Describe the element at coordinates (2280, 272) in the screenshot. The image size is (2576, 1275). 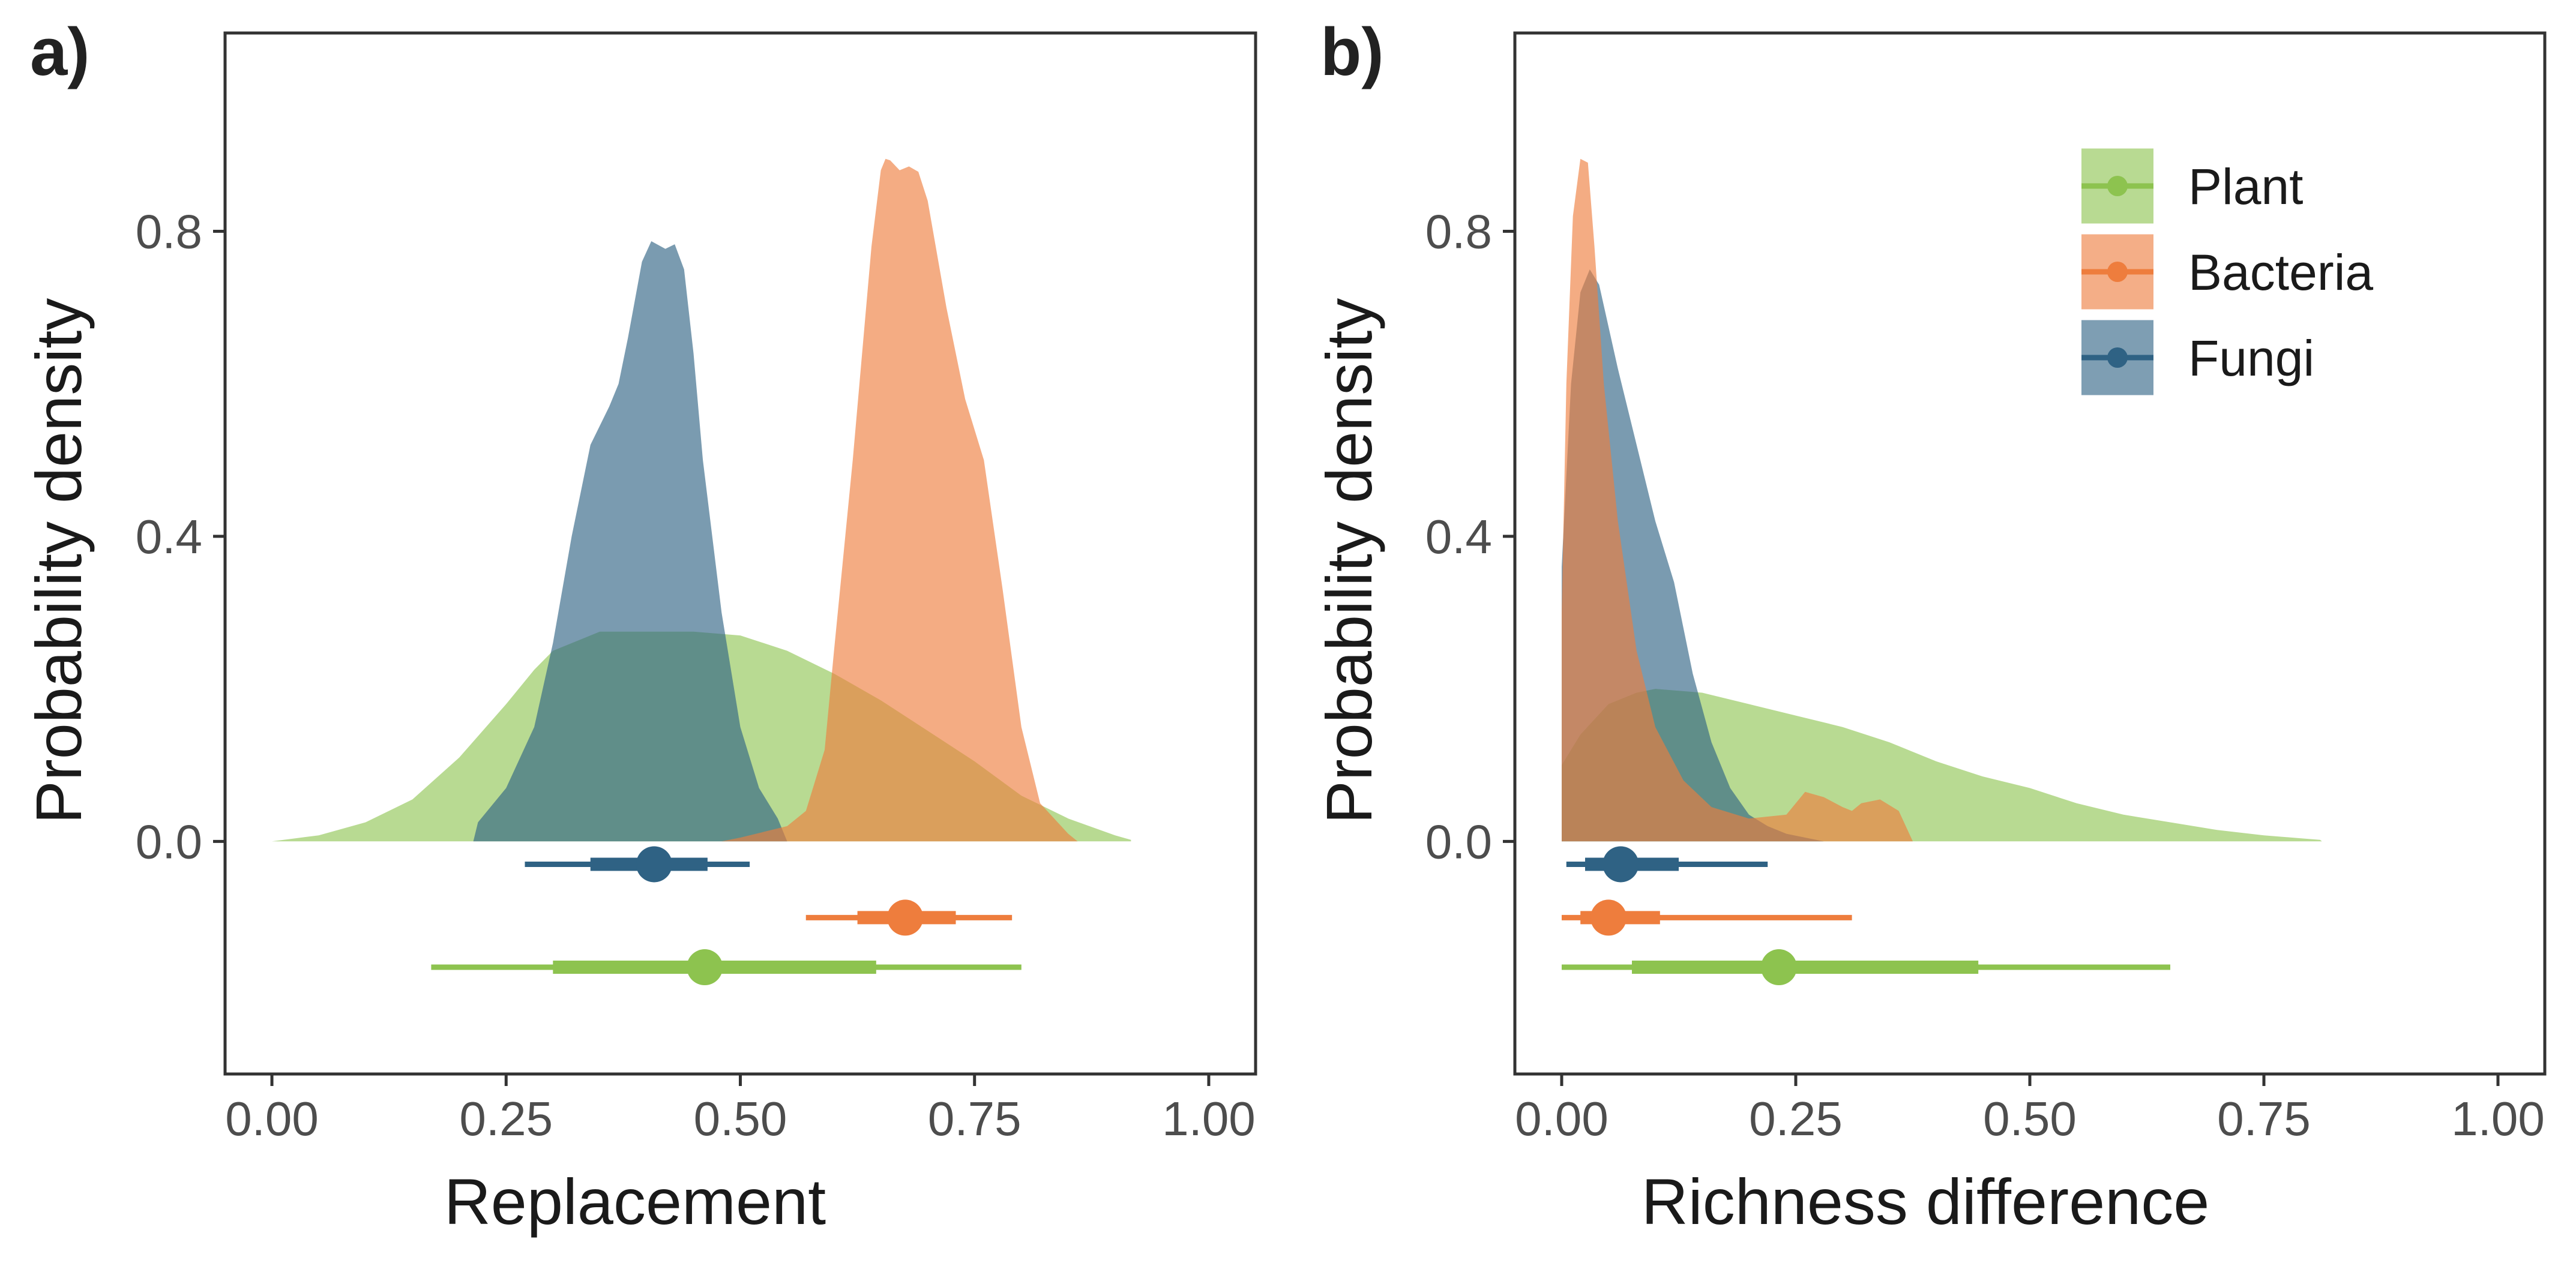
I see `legend-label: Bacteria` at that location.